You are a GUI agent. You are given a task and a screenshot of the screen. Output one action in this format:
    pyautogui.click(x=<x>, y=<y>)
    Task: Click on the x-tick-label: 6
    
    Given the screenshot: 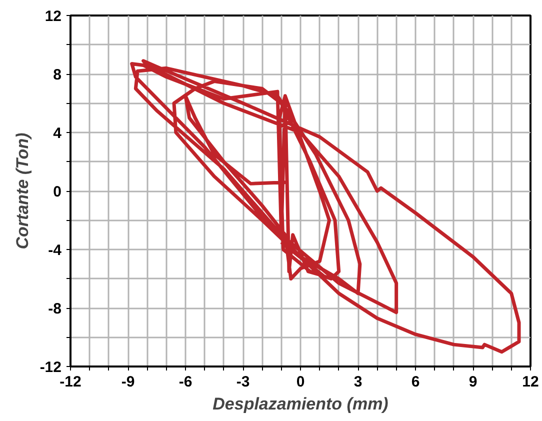 What is the action you would take?
    pyautogui.click(x=415, y=382)
    